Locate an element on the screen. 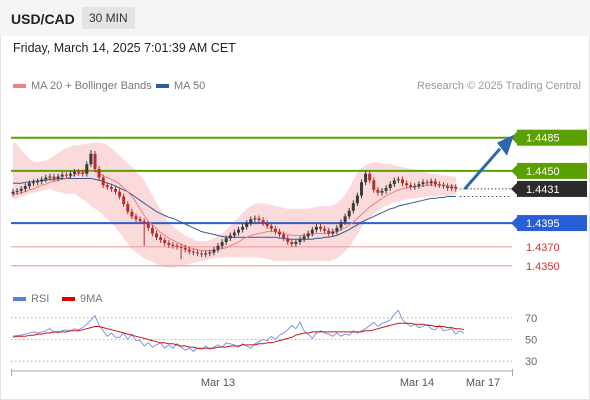 The height and width of the screenshot is (400, 590). level-label-0: 1.4485 is located at coordinates (543, 139).